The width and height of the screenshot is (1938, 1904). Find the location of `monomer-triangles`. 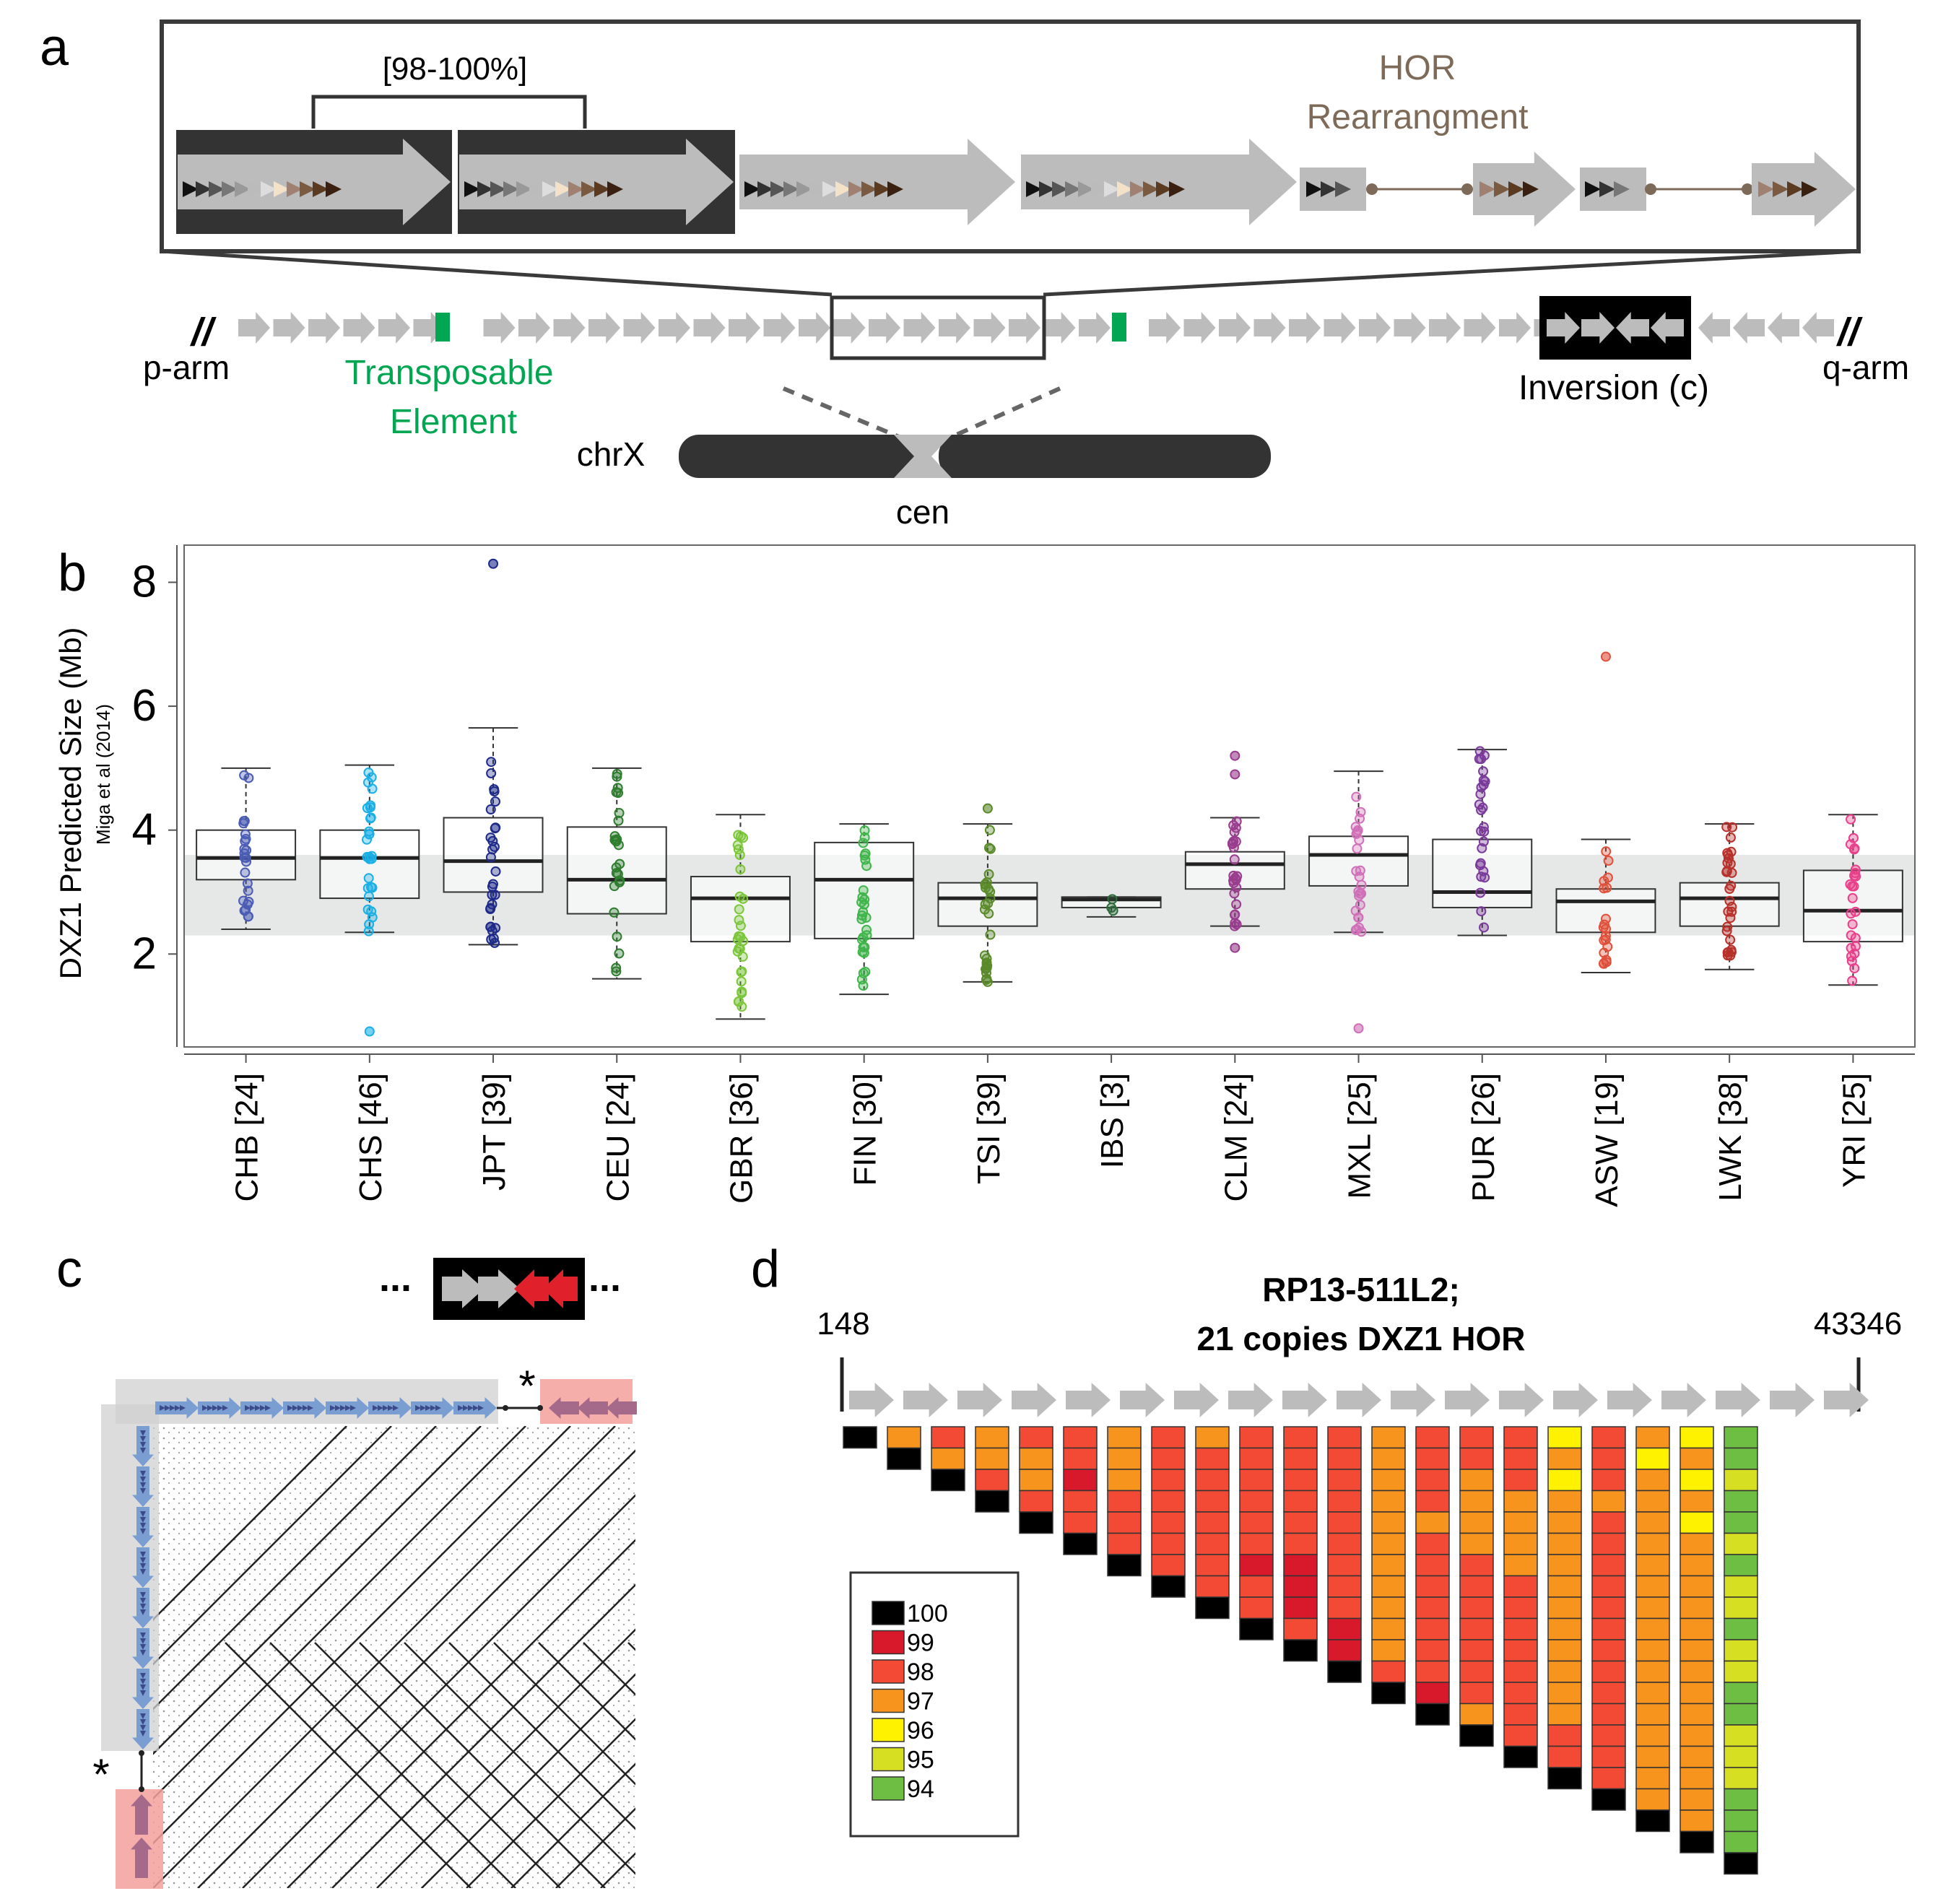

monomer-triangles is located at coordinates (684, 189).